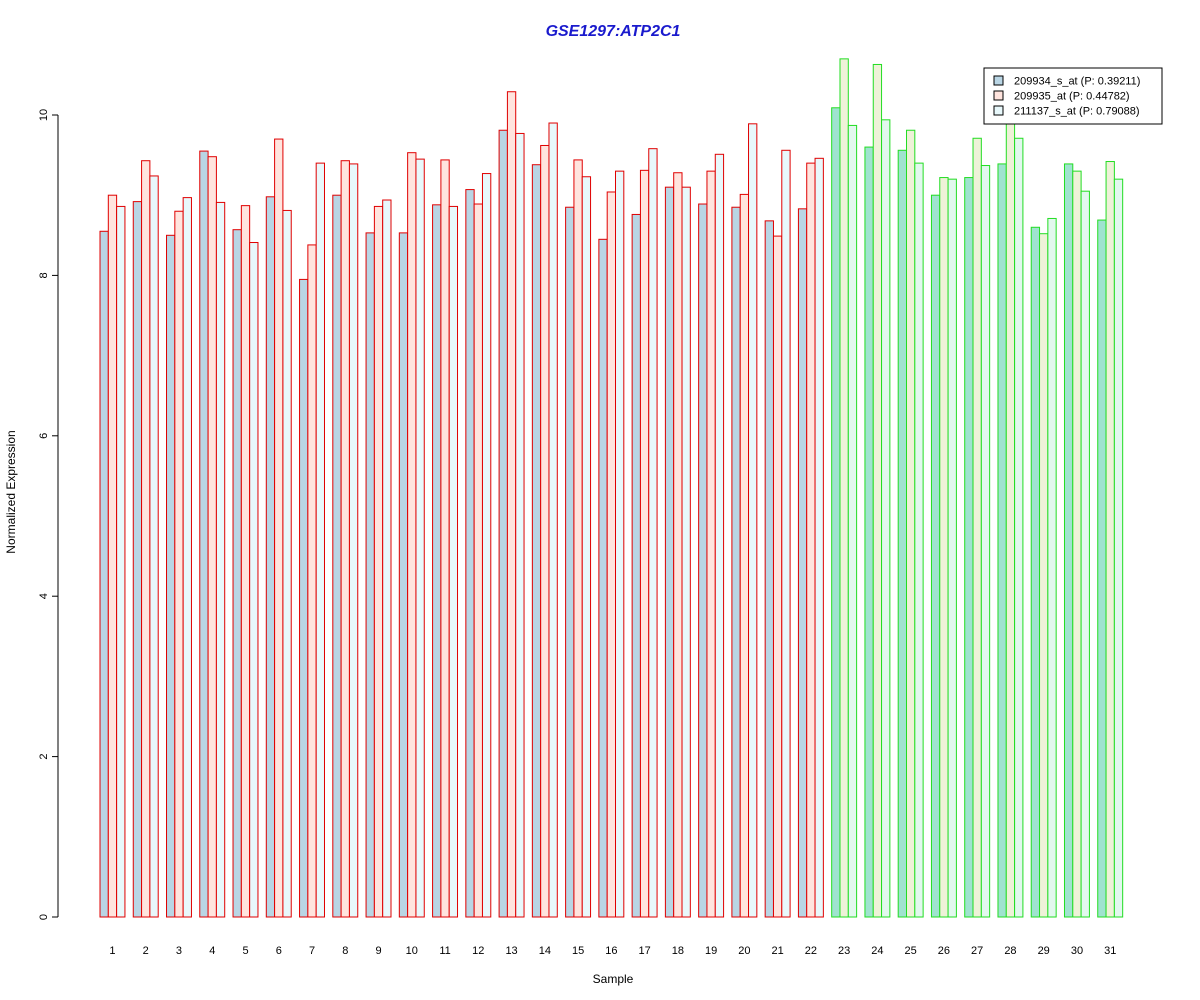  What do you see at coordinates (312, 951) in the screenshot?
I see `x-tick-label: 7` at bounding box center [312, 951].